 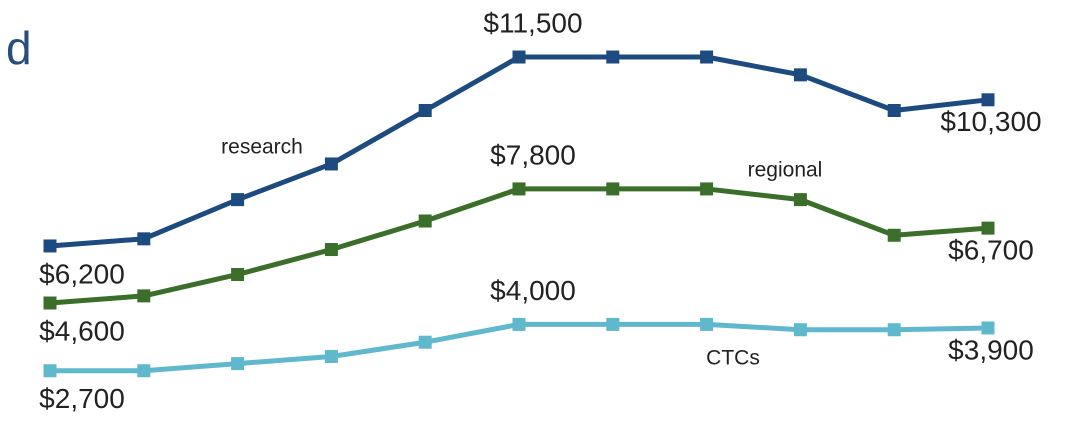 What do you see at coordinates (82, 273) in the screenshot?
I see `data-label: $6,200` at bounding box center [82, 273].